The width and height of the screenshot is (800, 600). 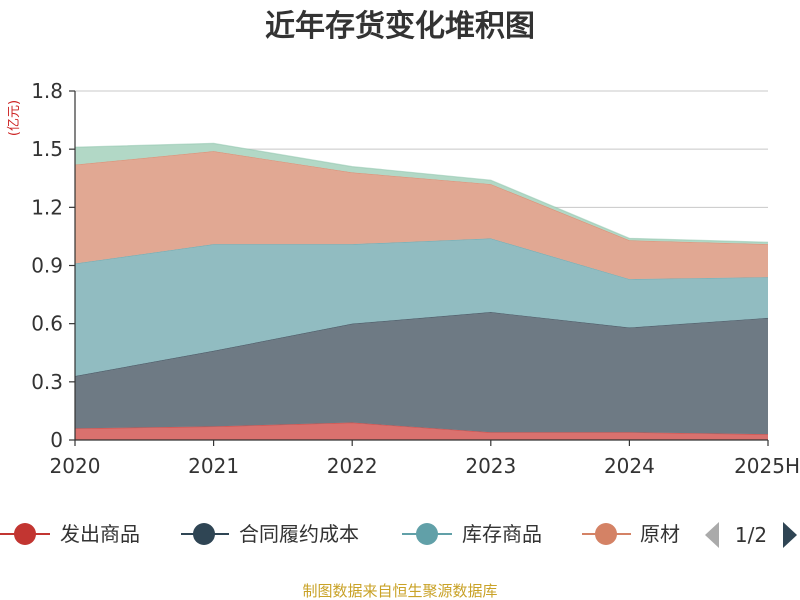 I want to click on x-axis-ticks: 2020 2021 2022 2023 2024 2025H, so click(x=425, y=459).